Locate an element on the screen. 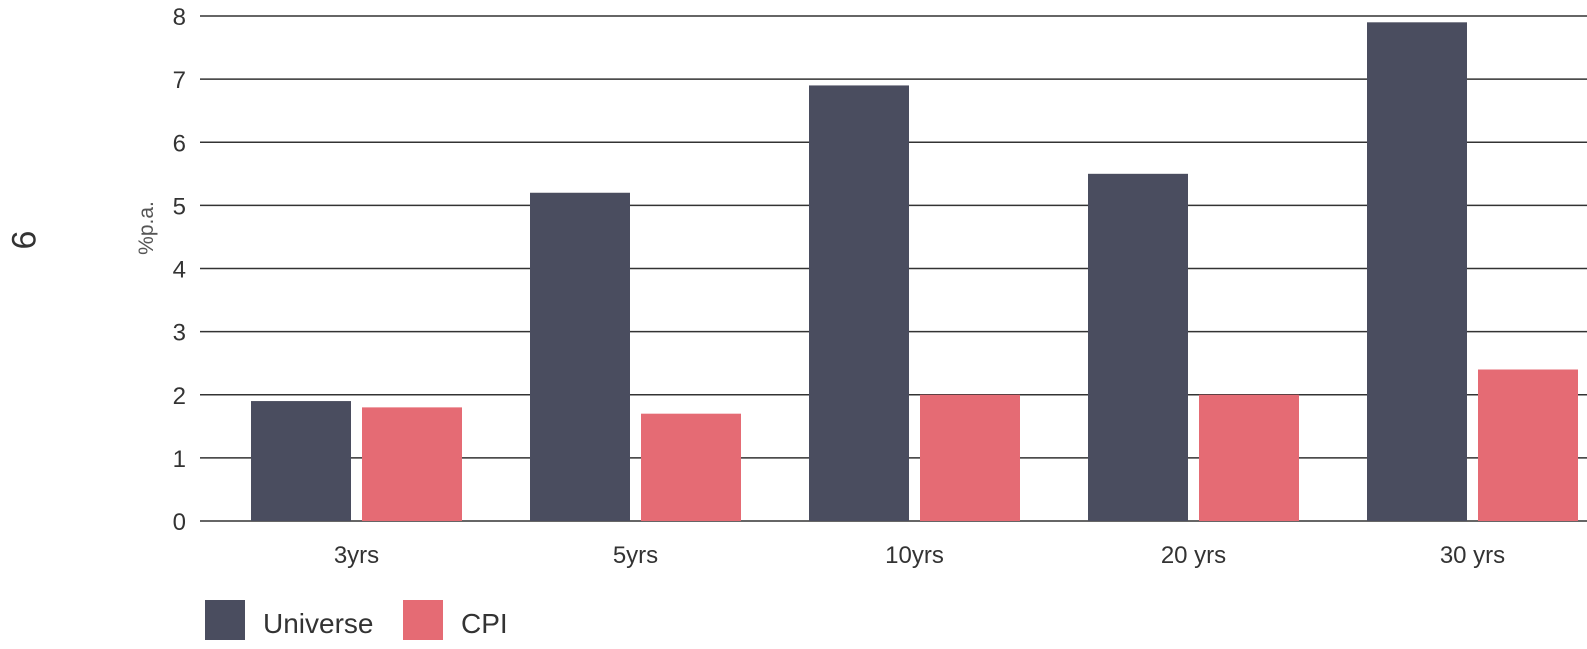  y-axis-title: %p.a. is located at coordinates (146, 228).